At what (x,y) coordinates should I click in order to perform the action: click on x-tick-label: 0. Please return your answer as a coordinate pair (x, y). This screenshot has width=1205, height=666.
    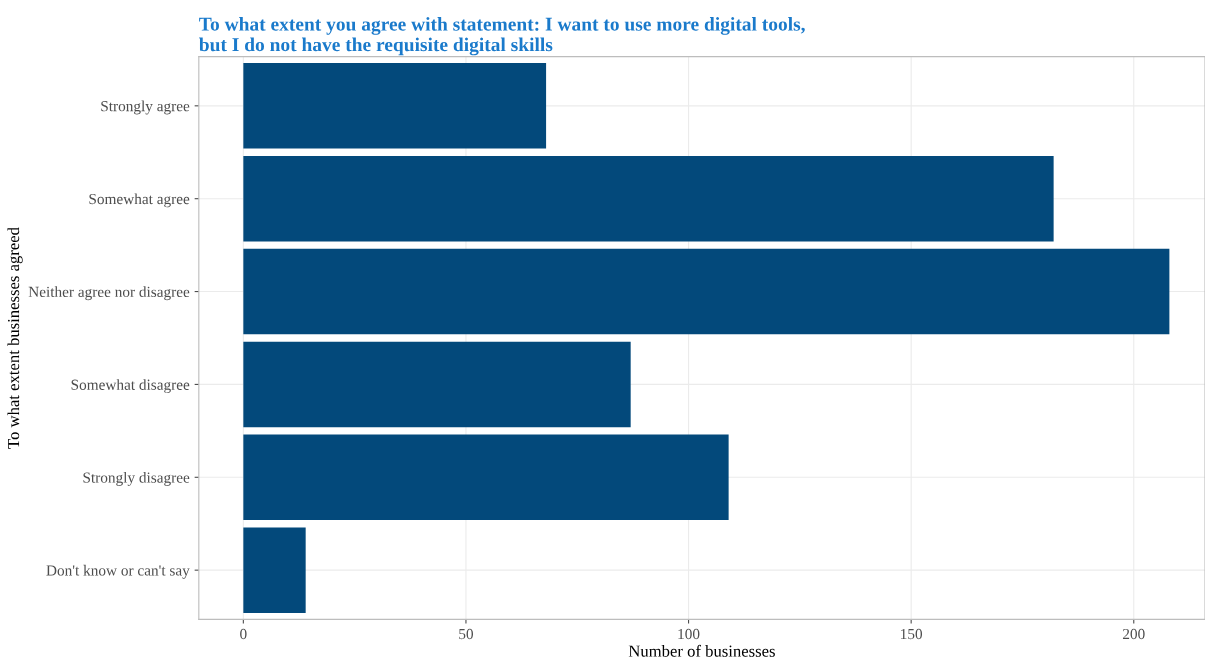
    Looking at the image, I should click on (243, 634).